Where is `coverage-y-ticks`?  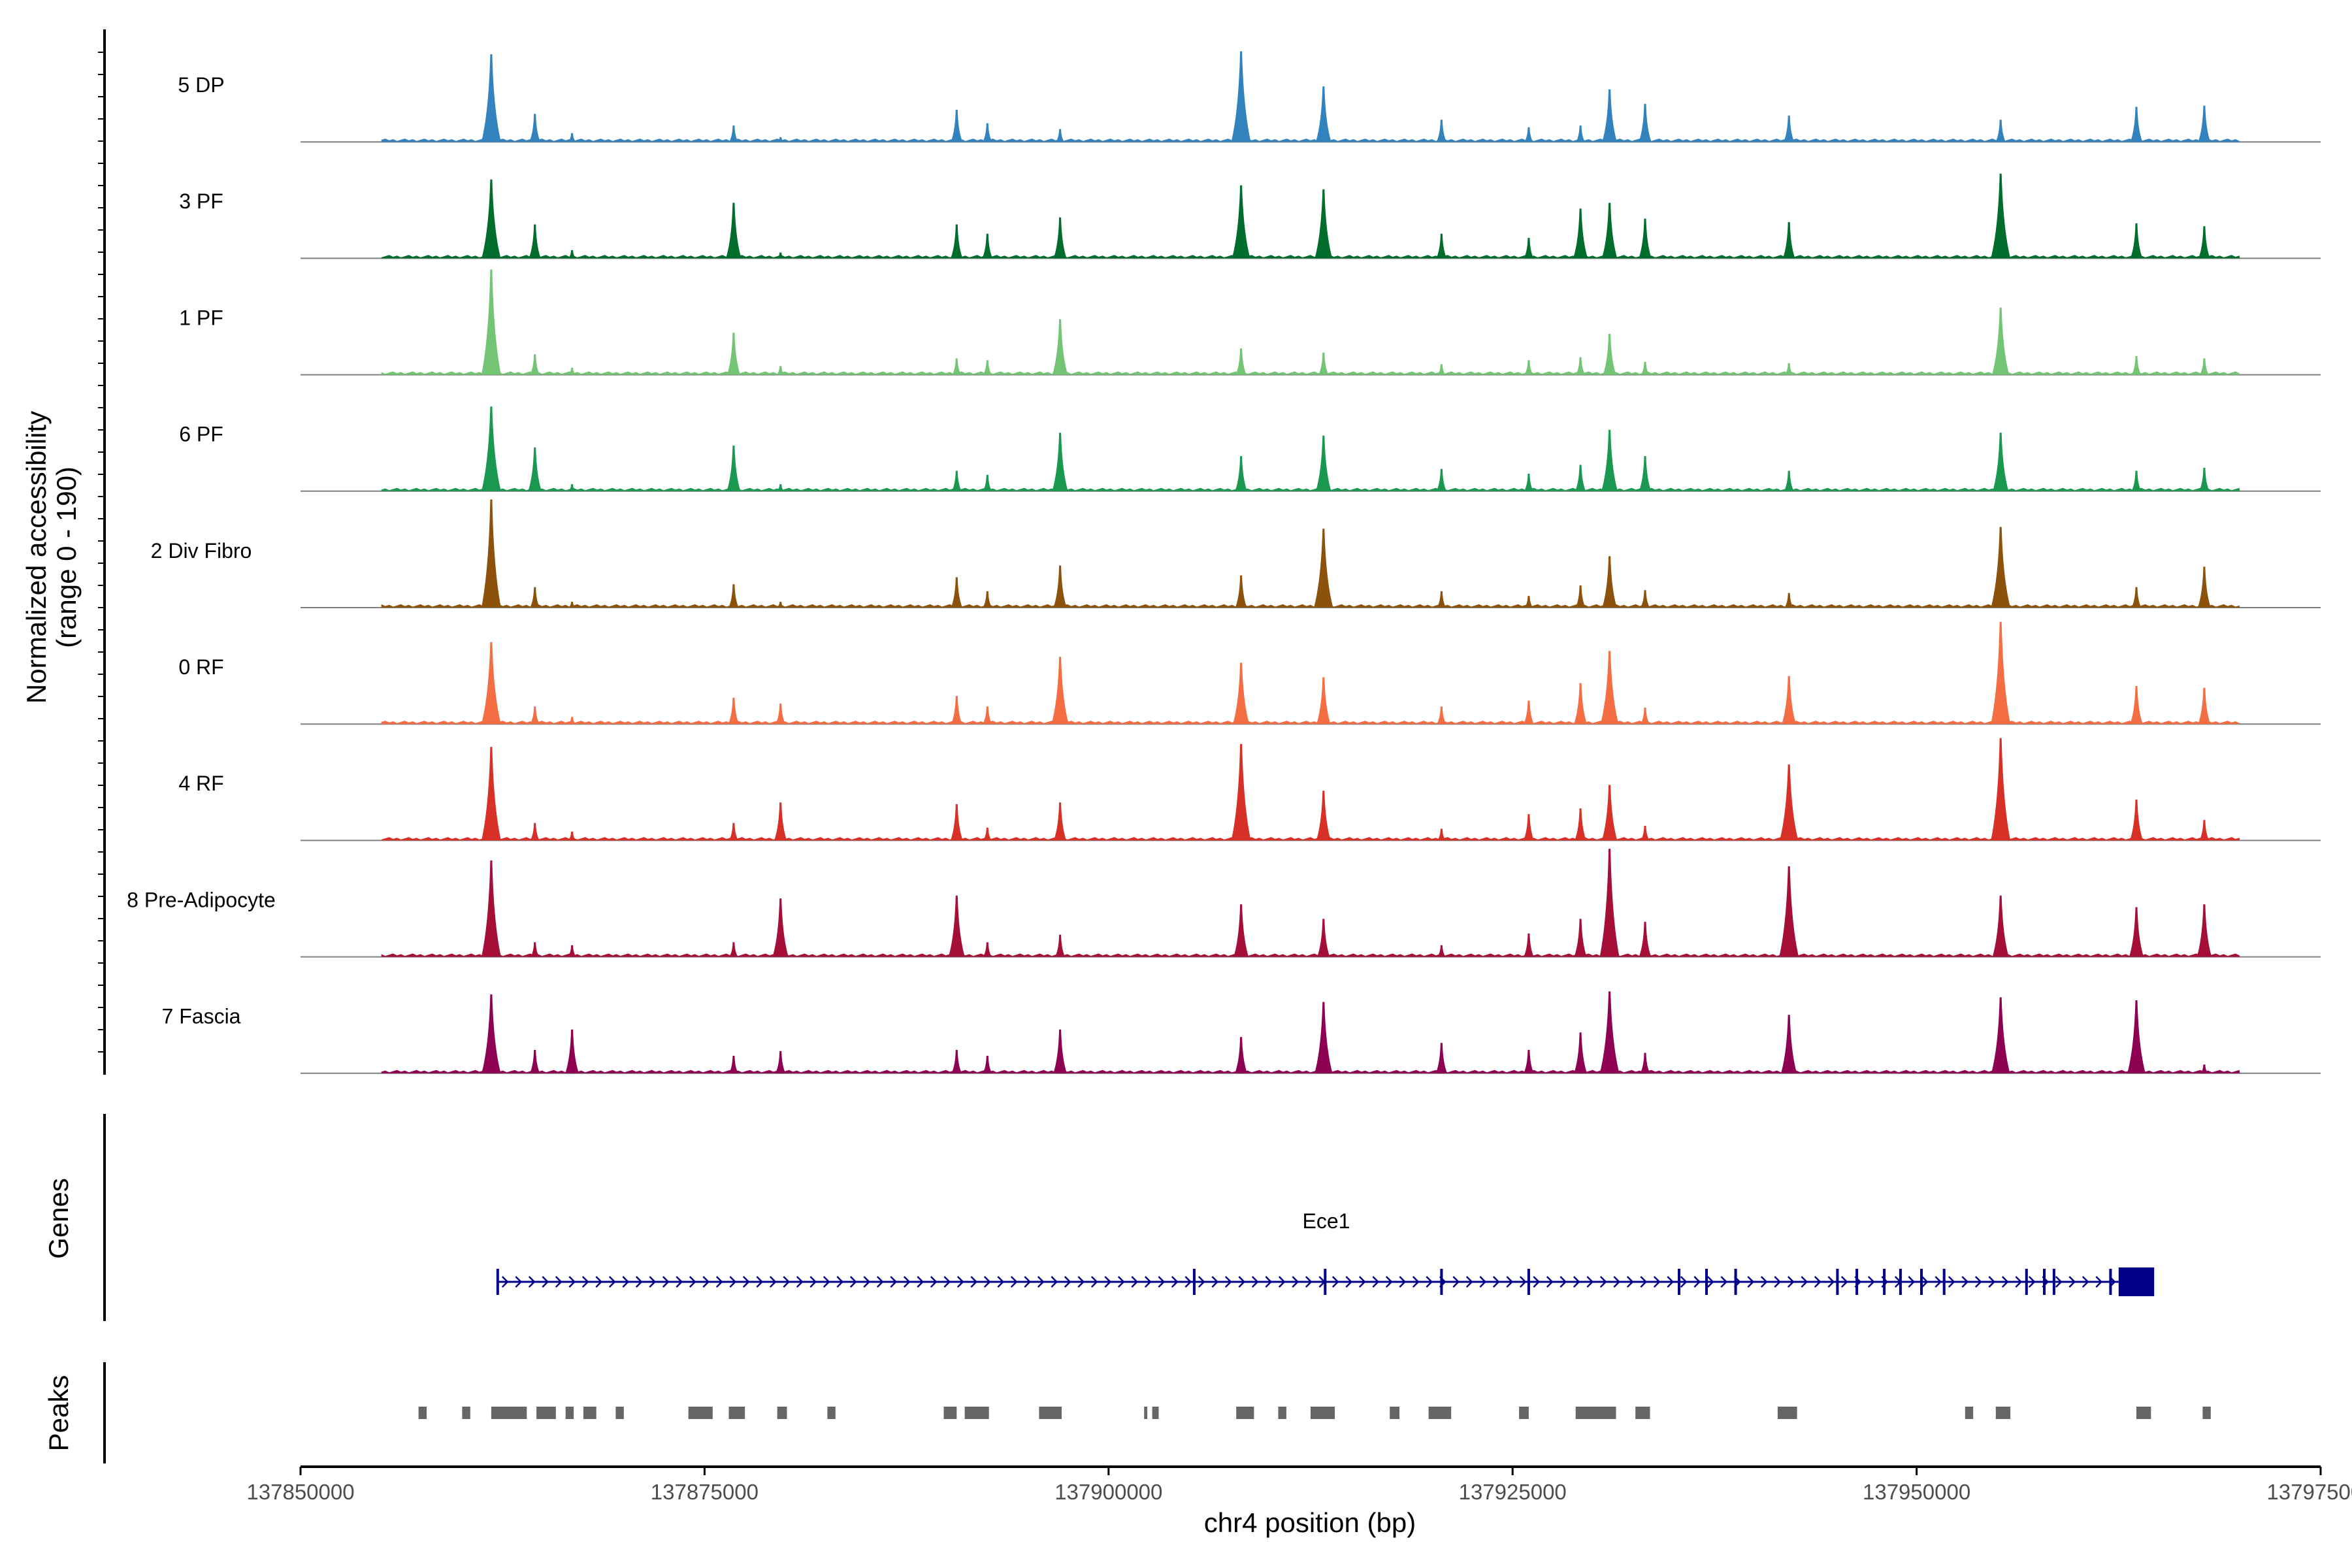 coverage-y-ticks is located at coordinates (101, 552).